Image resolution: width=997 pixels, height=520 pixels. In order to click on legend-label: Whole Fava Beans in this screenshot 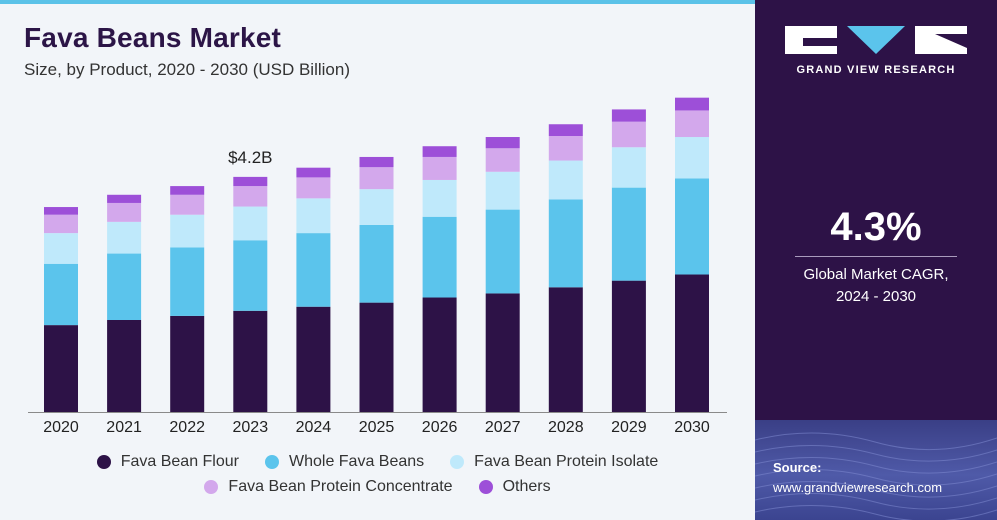, I will do `click(356, 461)`.